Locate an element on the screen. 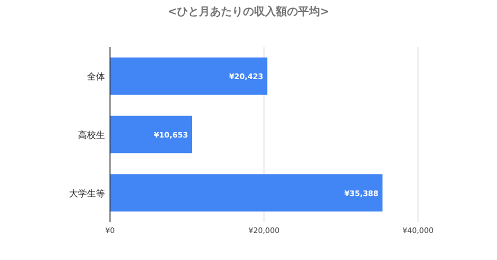 Image resolution: width=497 pixels, height=260 pixels. y-tick-label: 全体 is located at coordinates (96, 77).